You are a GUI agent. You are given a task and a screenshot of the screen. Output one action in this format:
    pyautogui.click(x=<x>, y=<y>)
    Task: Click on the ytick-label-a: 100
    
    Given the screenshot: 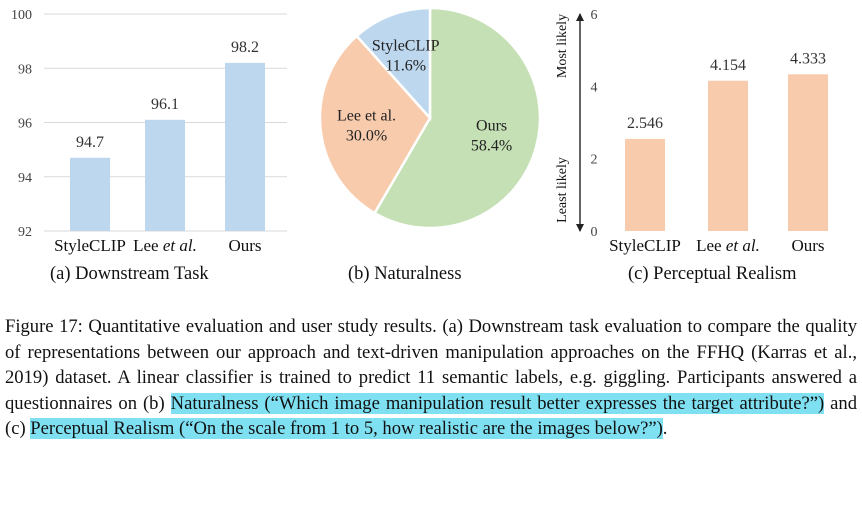 What is the action you would take?
    pyautogui.click(x=21, y=15)
    